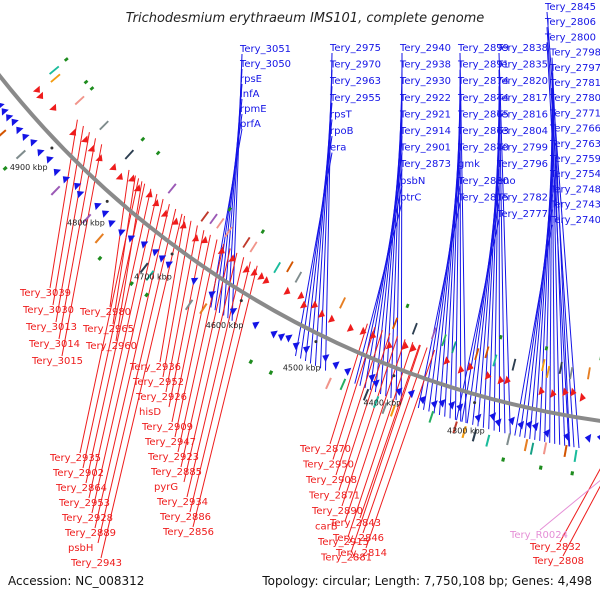 The height and width of the screenshot is (600, 600). What do you see at coordinates (355, 48) in the screenshot?
I see `forward-gene-label: Tery_2975` at bounding box center [355, 48].